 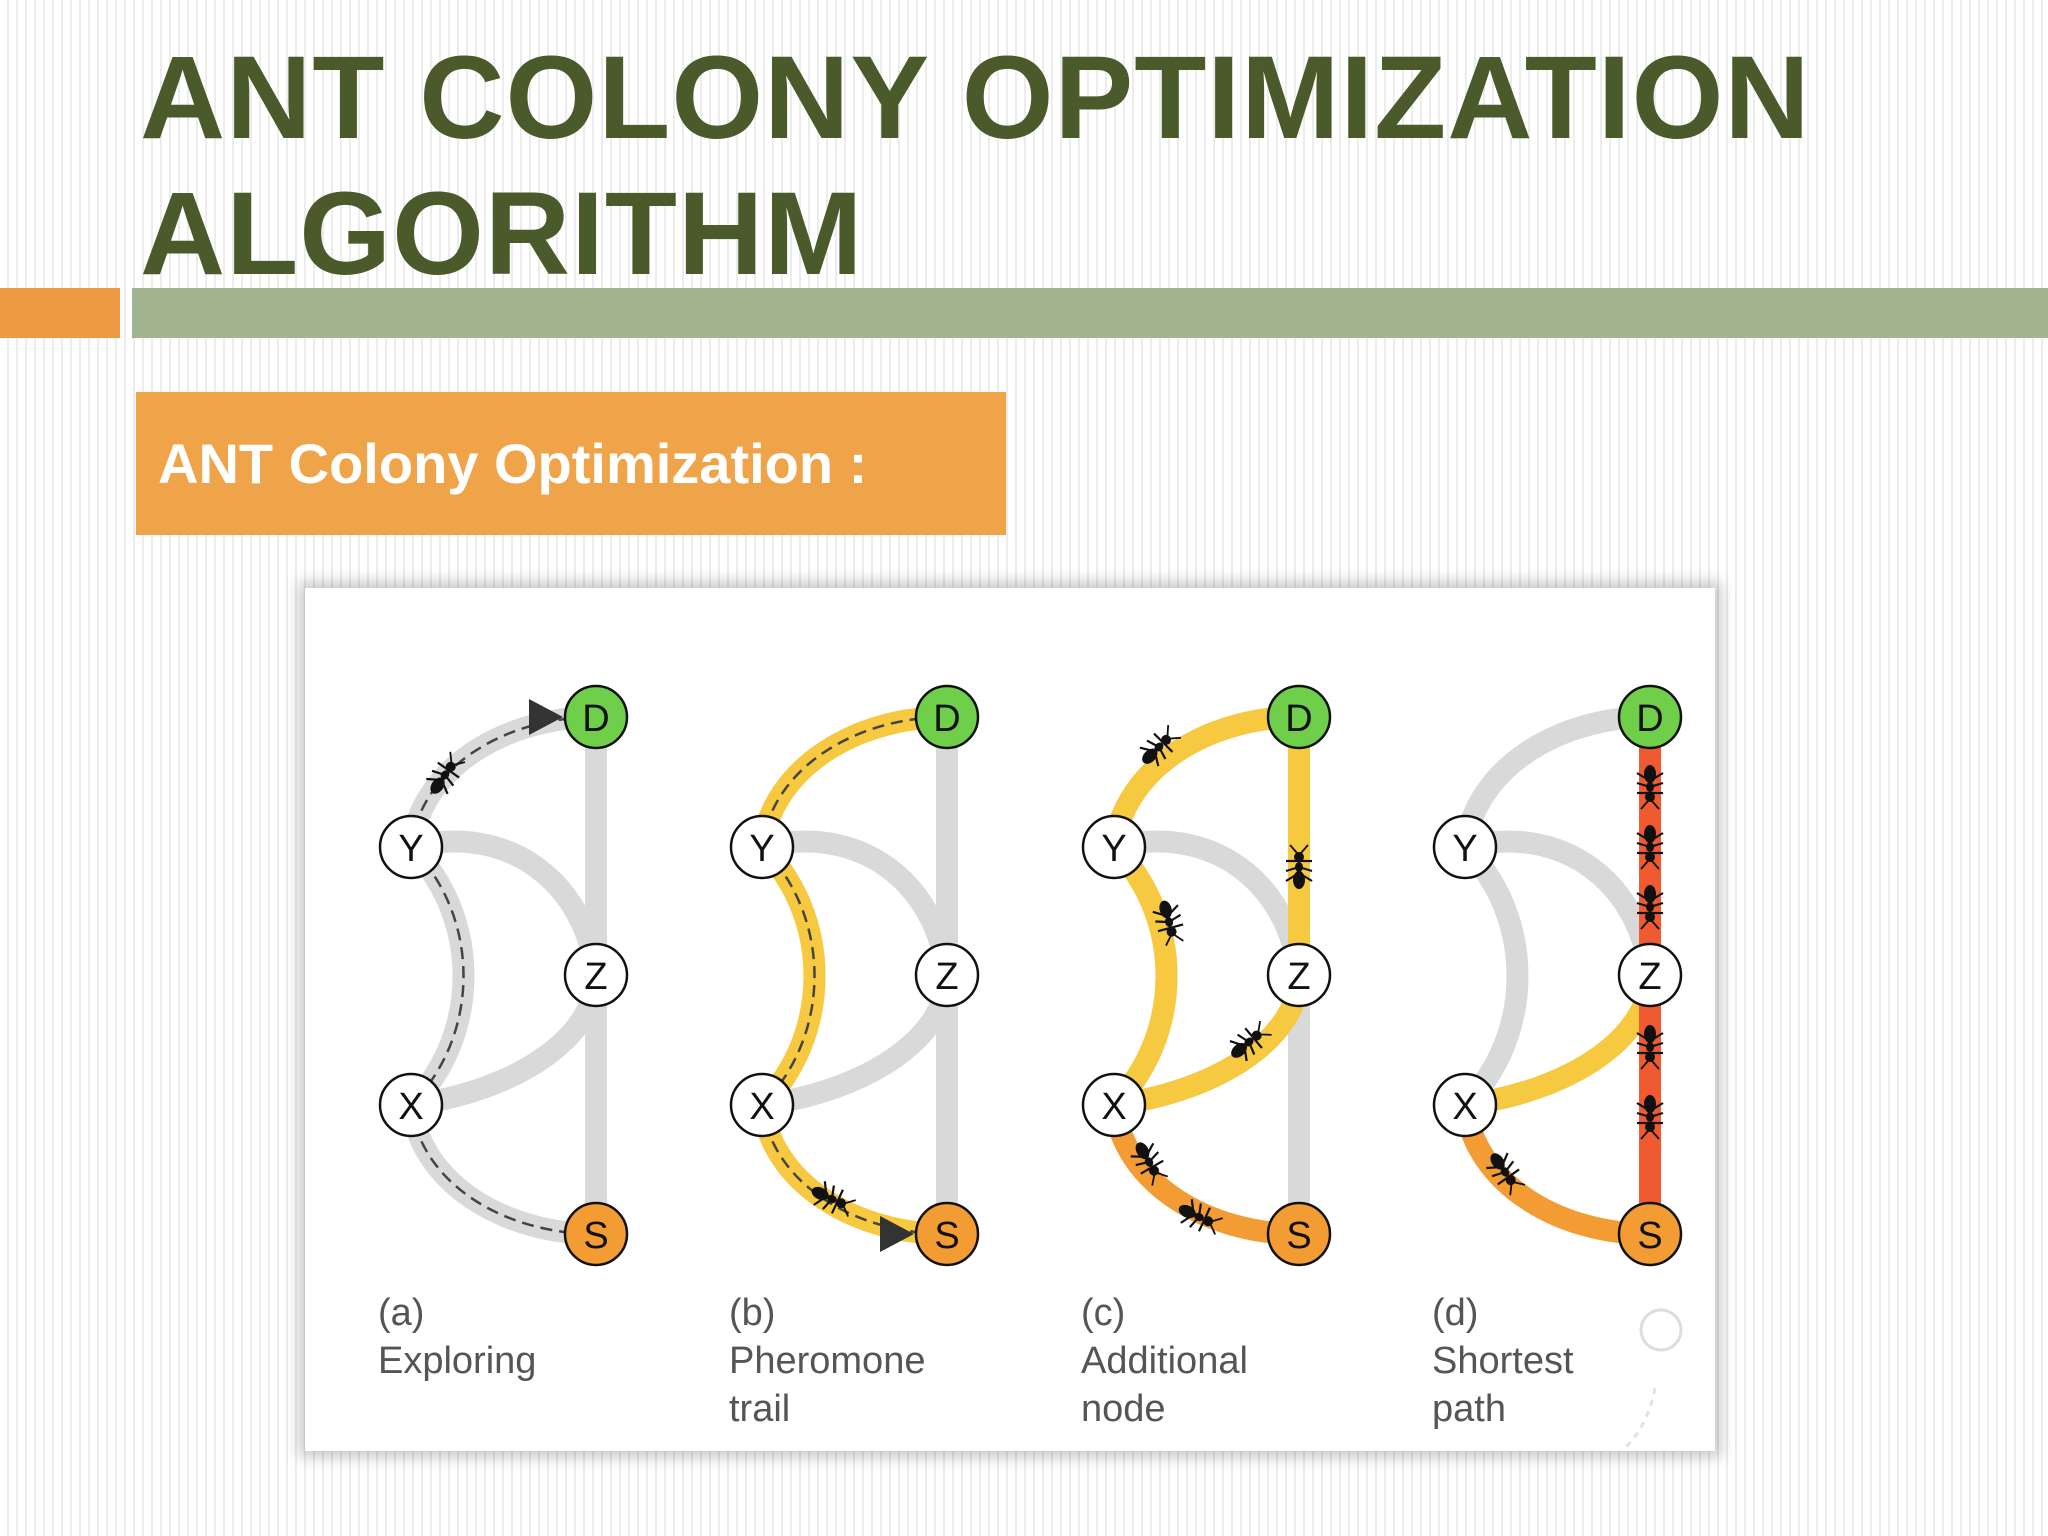 I want to click on panel-caption-line2: path, so click(x=1469, y=1409).